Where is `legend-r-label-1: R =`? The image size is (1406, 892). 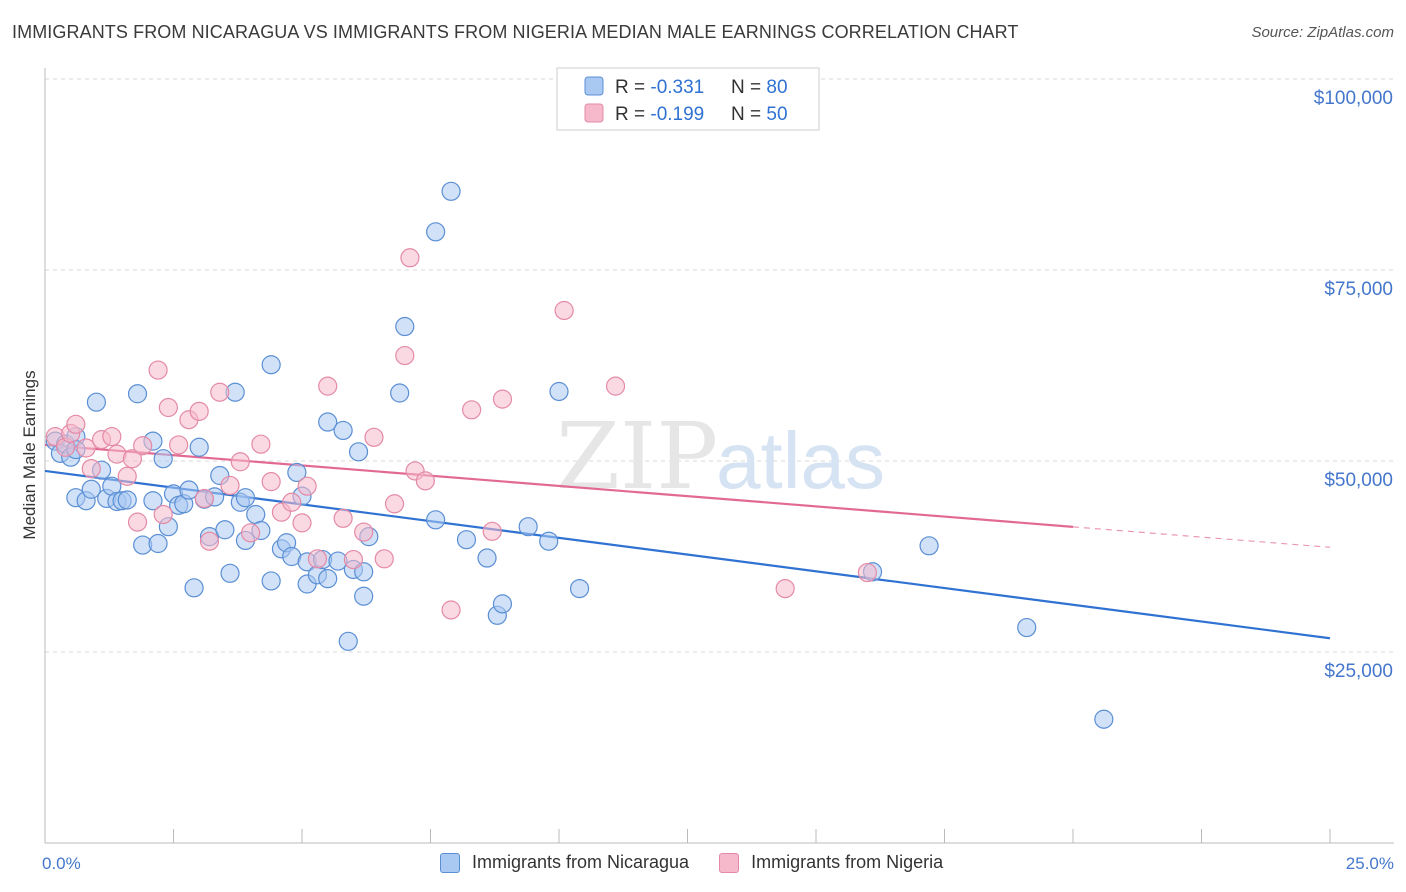 legend-r-label-1: R = is located at coordinates (632, 87).